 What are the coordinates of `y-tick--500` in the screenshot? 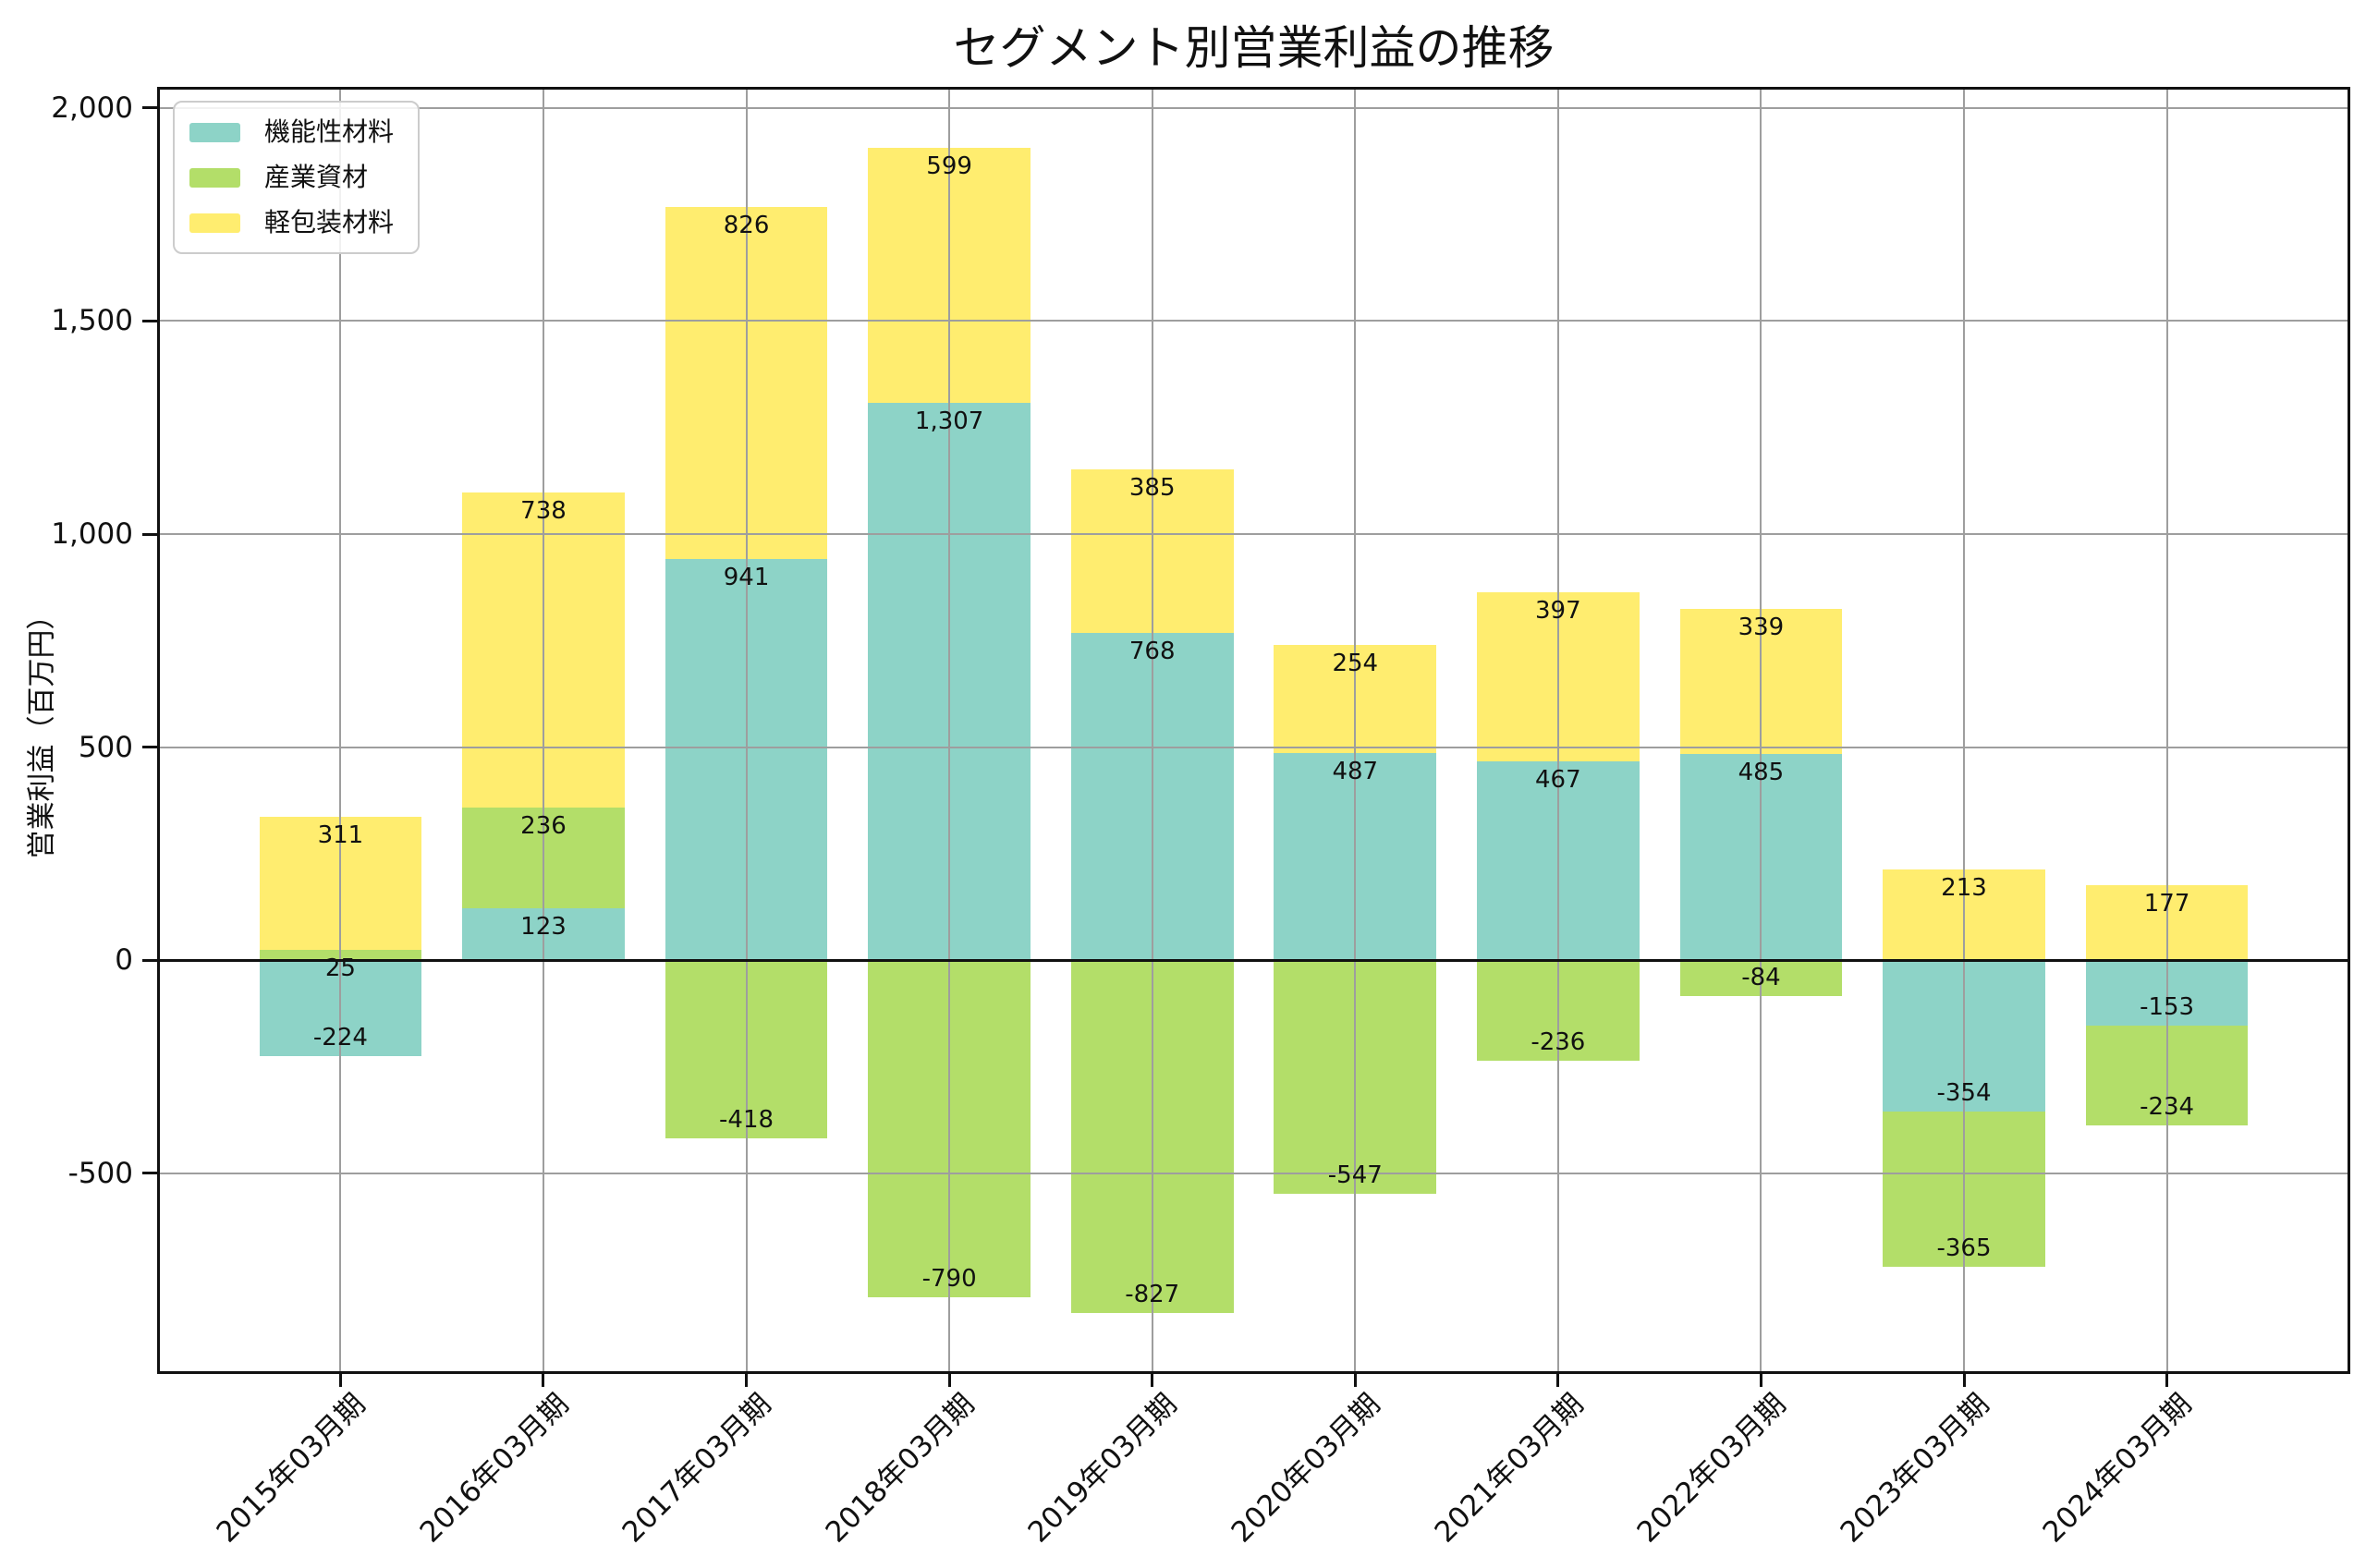 It's located at (150, 1173).